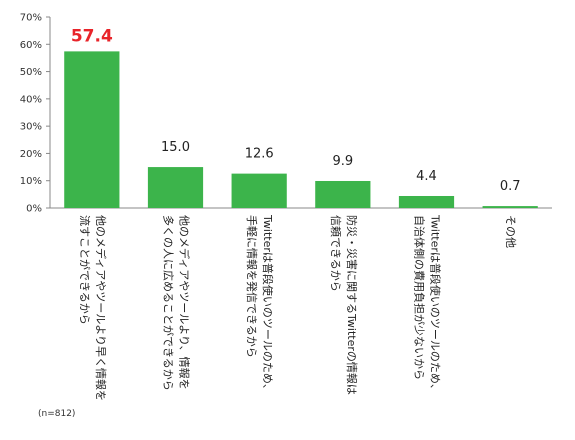 Image resolution: width=575 pixels, height=440 pixels. Describe the element at coordinates (185, 302) in the screenshot. I see `category-label: 他のメディアやツールより、情報を` at that location.